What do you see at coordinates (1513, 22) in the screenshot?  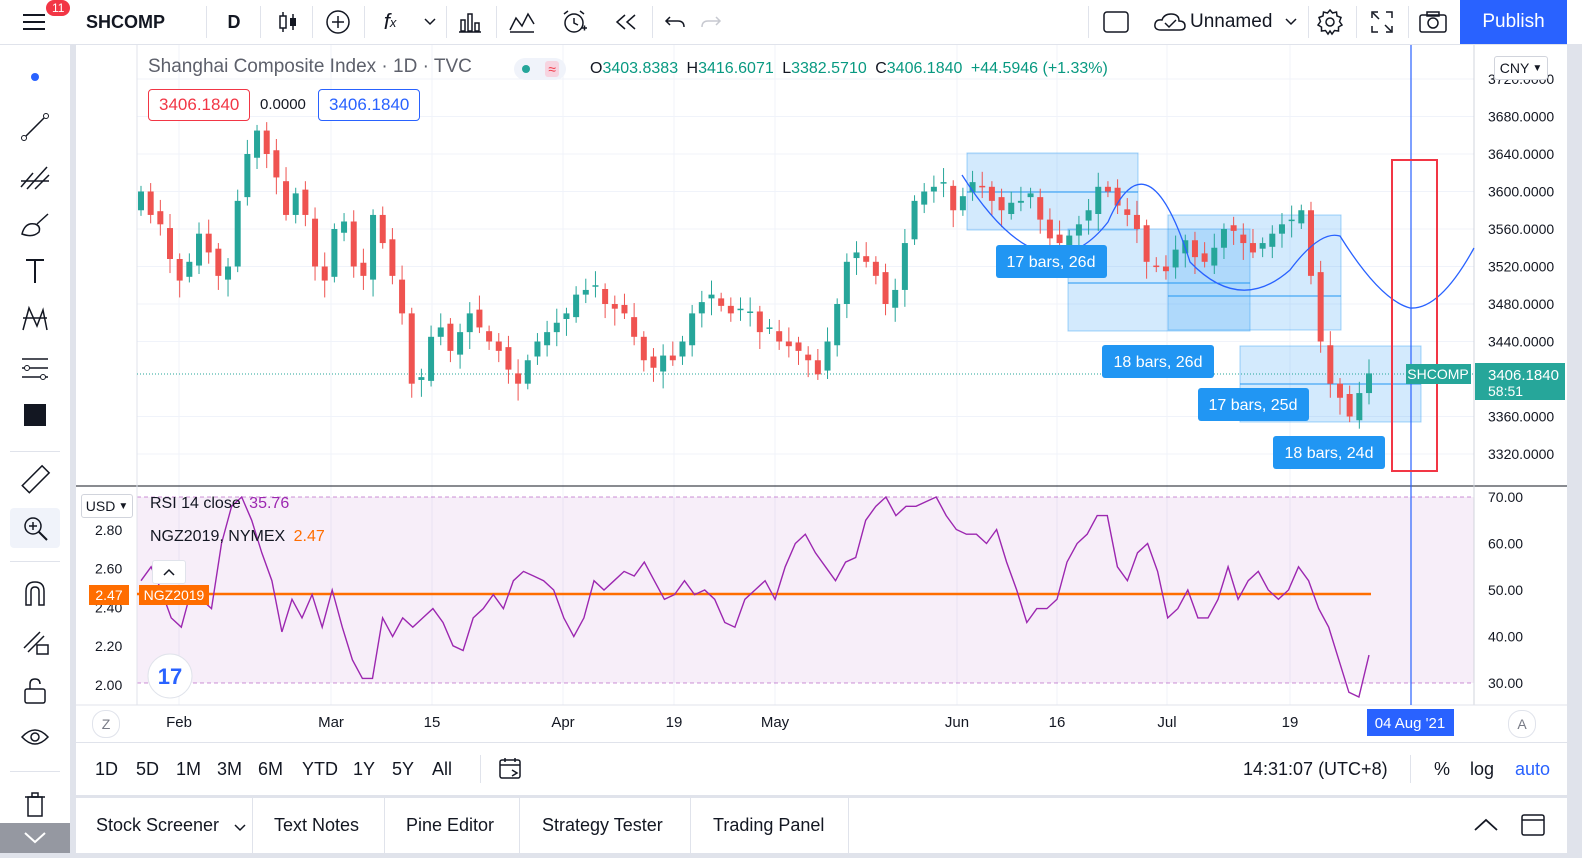 I see `publish-button: Publish` at bounding box center [1513, 22].